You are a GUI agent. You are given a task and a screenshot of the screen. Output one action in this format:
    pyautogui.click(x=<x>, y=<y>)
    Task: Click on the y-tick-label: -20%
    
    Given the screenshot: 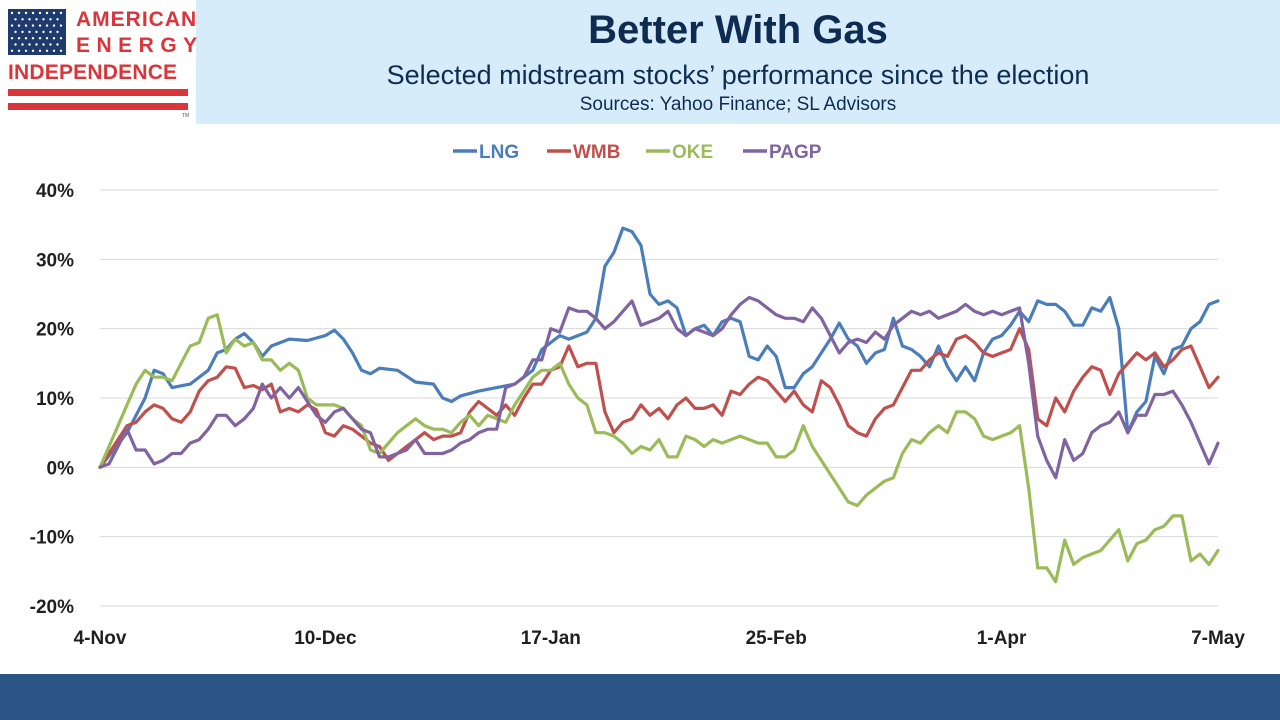 What is the action you would take?
    pyautogui.click(x=52, y=607)
    